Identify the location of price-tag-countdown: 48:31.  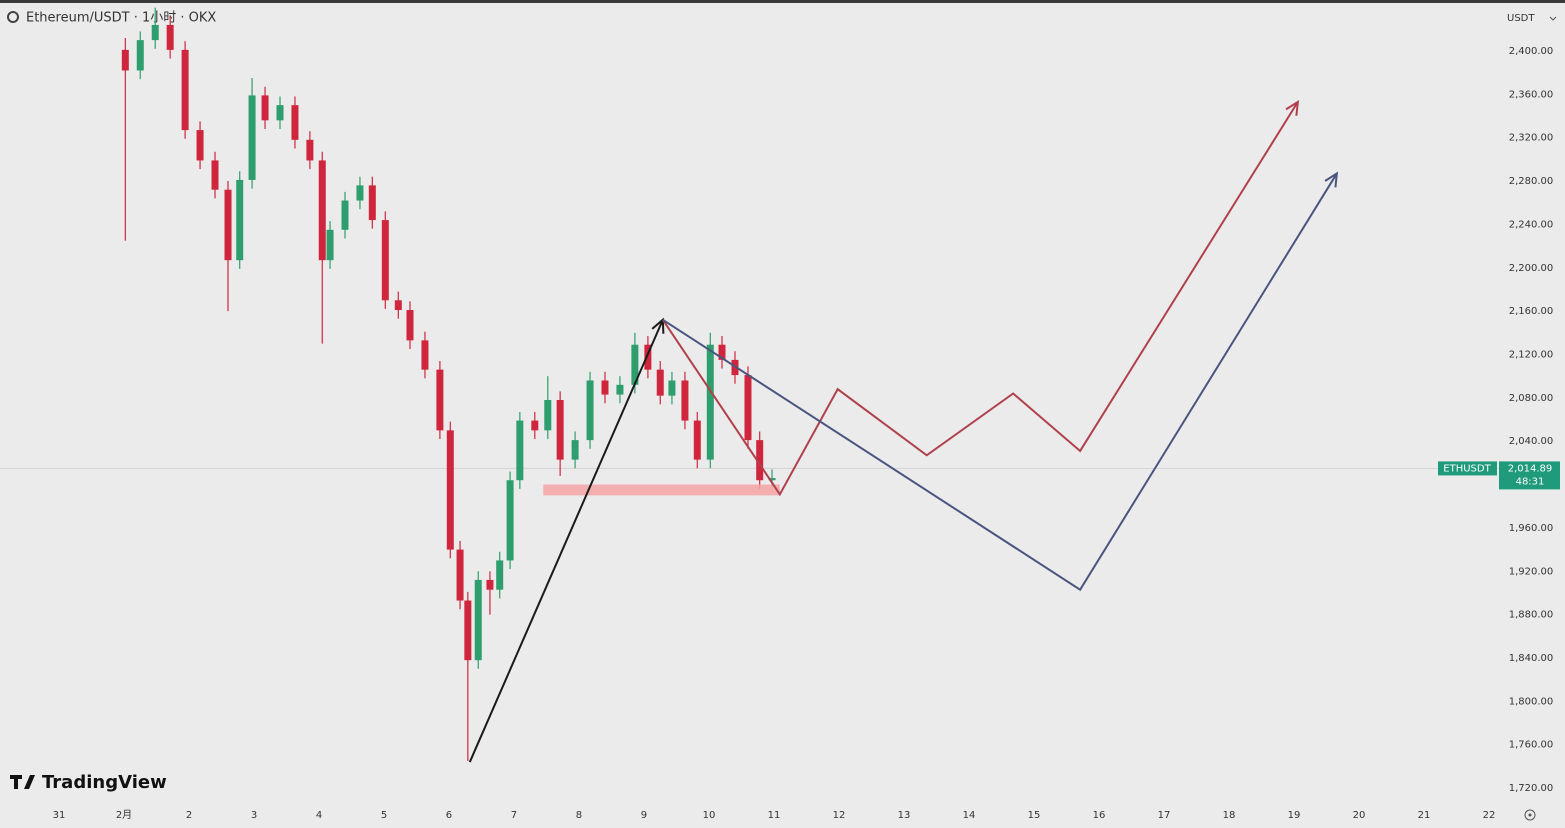
(1530, 481).